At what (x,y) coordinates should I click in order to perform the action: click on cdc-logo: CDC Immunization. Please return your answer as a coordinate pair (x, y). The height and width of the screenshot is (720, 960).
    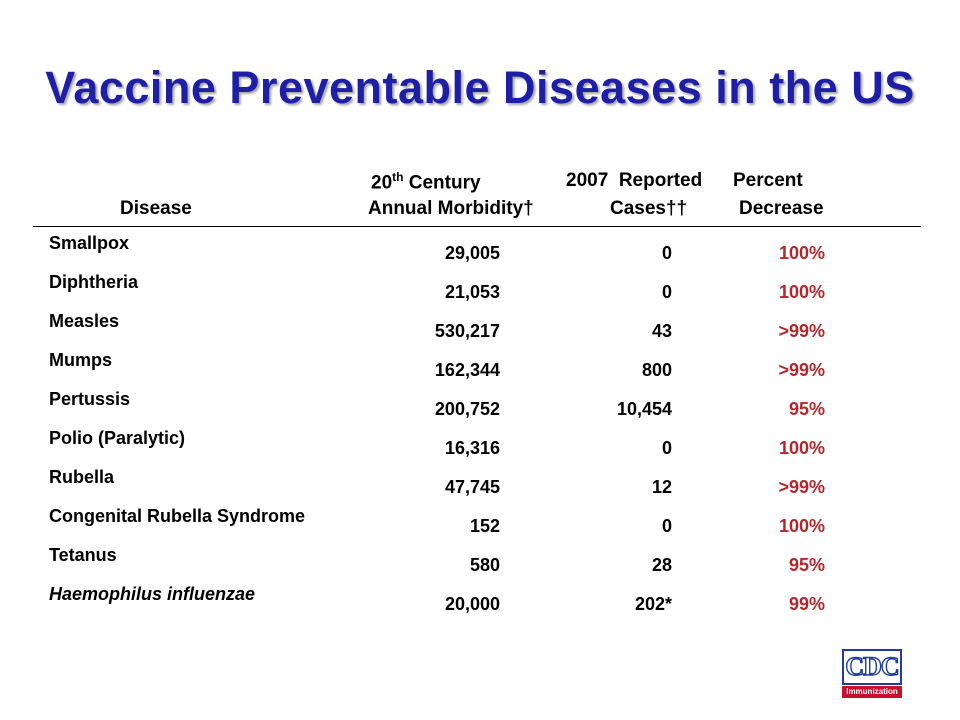
    Looking at the image, I should click on (872, 673).